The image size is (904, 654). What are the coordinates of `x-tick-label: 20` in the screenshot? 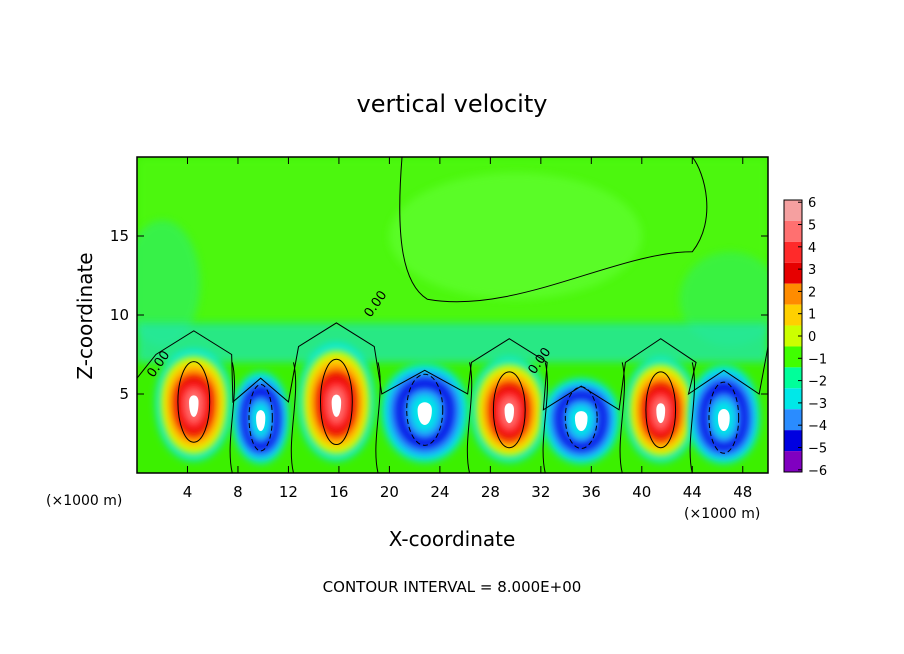 It's located at (389, 492).